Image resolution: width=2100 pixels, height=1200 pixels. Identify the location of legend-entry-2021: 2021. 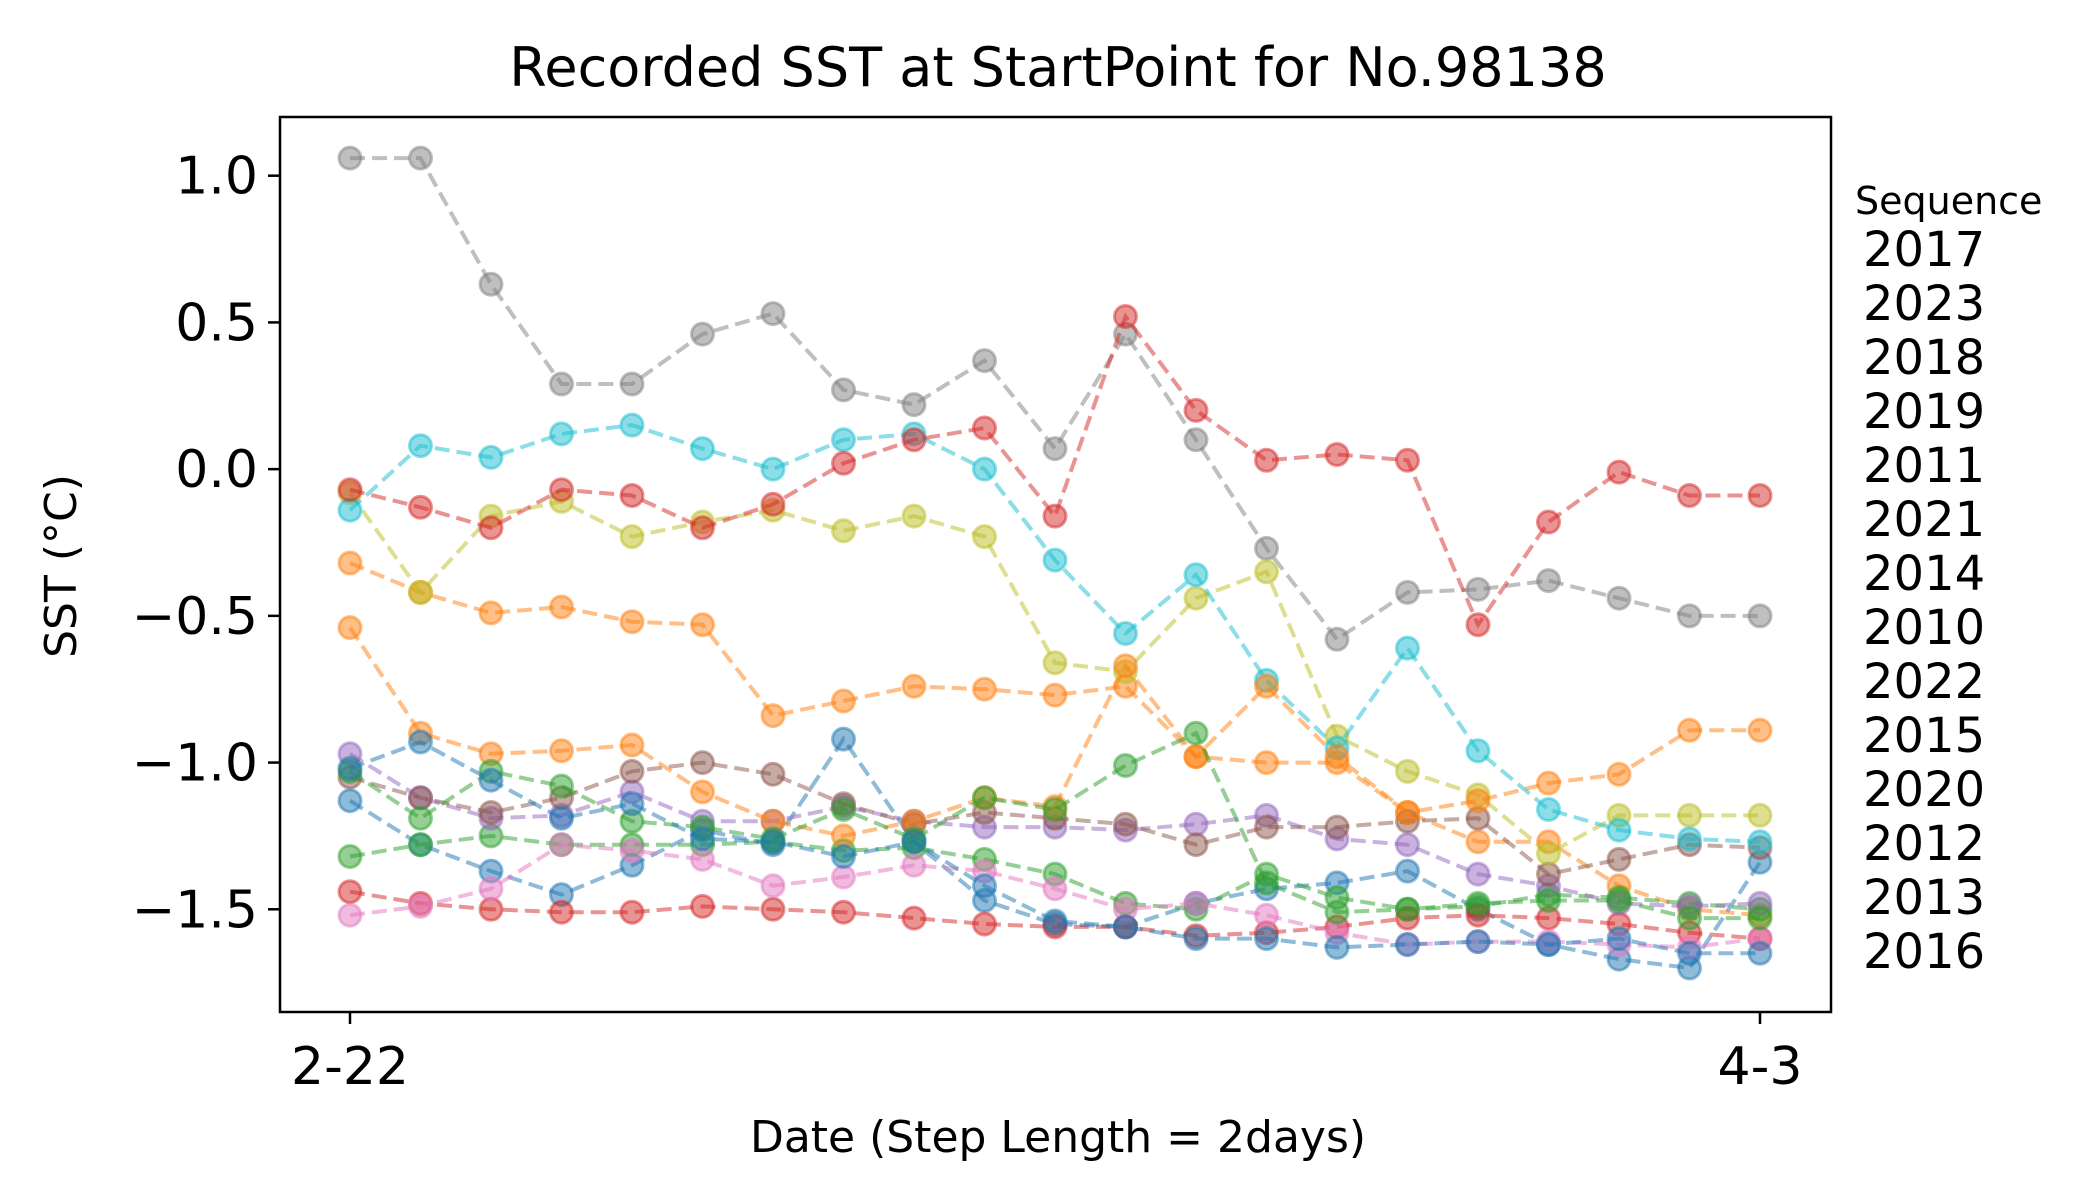
(1924, 520).